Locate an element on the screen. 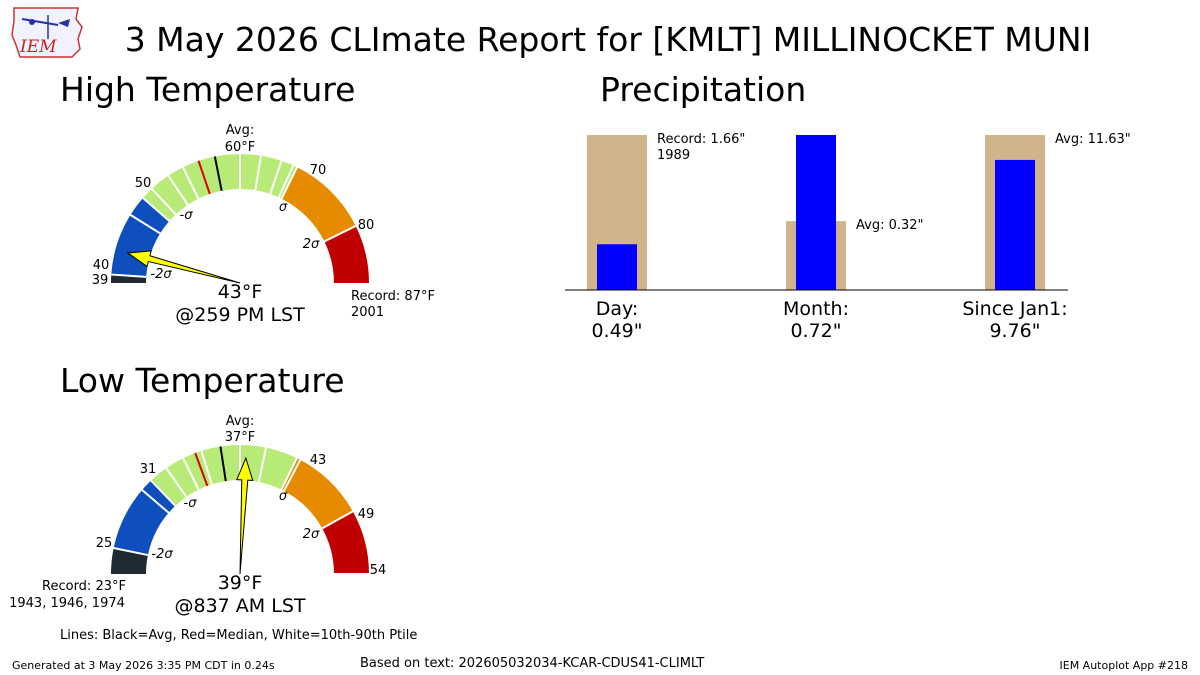  low-sigma-p1: σ is located at coordinates (283, 496).